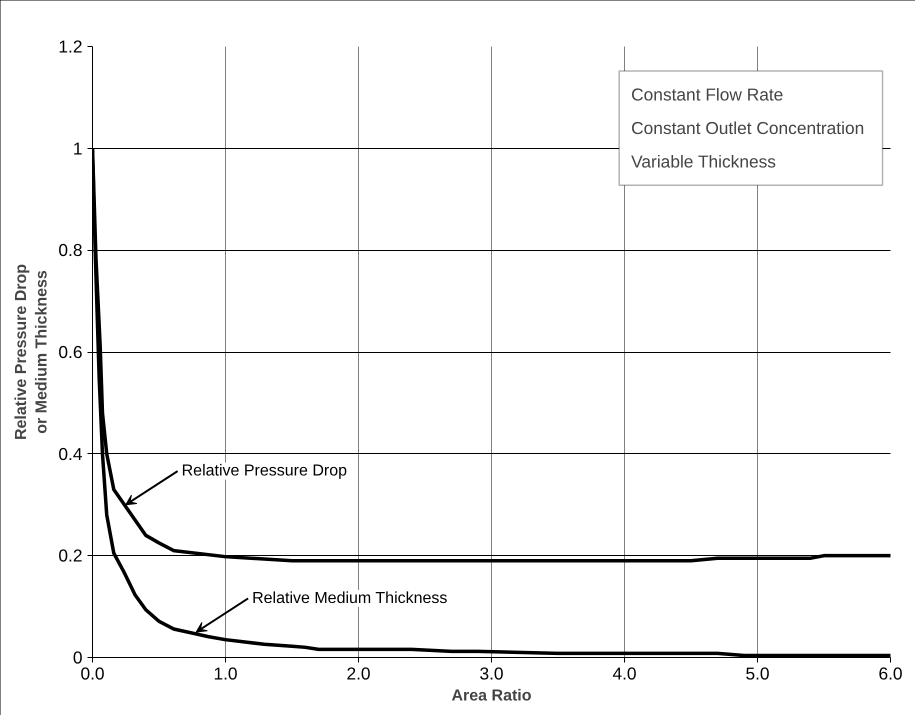 This screenshot has height=719, width=919. What do you see at coordinates (70, 250) in the screenshot?
I see `y-tick-label: 0.8` at bounding box center [70, 250].